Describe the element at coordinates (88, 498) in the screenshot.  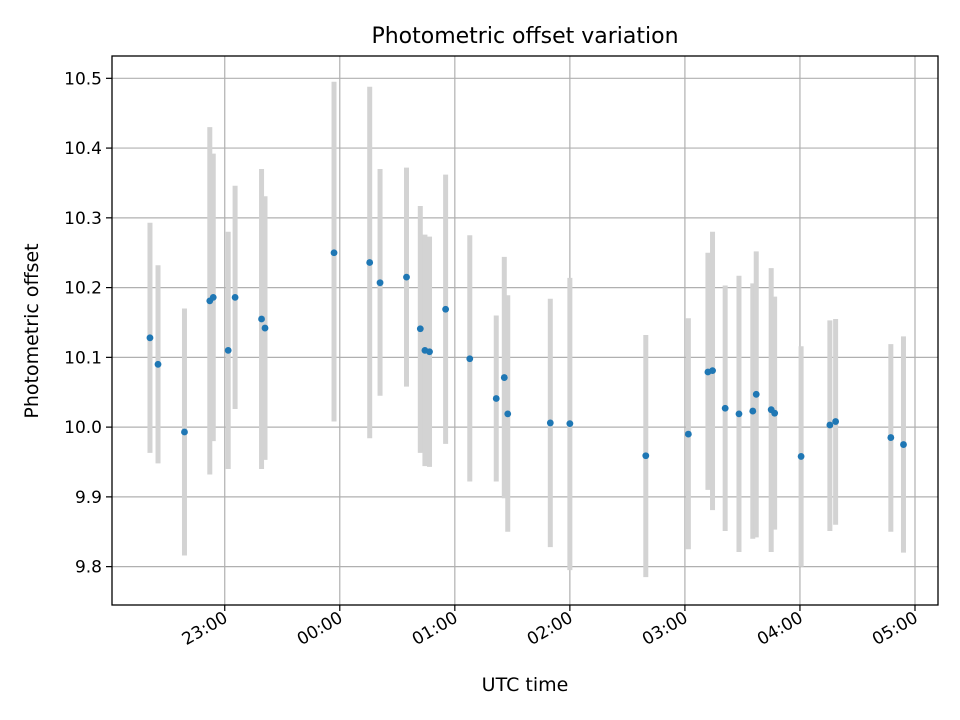
I see `y-tick-label: 9.9` at that location.